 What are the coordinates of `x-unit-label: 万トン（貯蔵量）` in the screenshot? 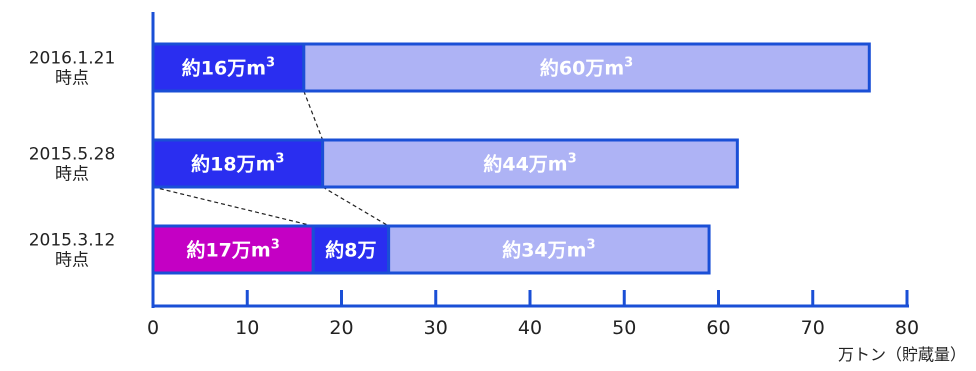 It's located at (902, 354).